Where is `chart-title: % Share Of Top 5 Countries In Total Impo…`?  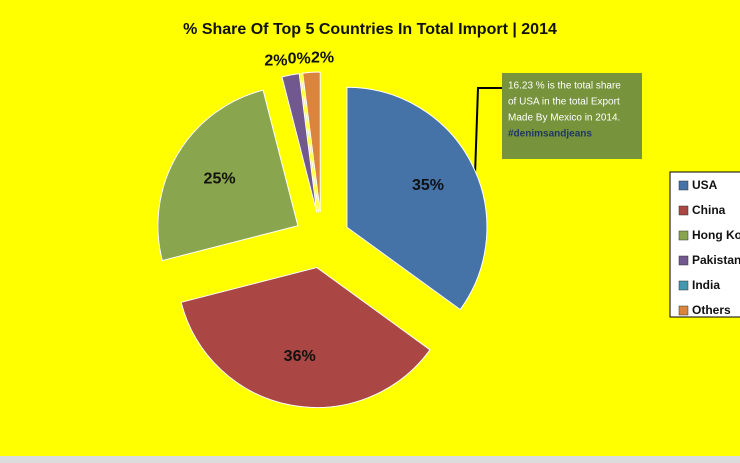 chart-title: % Share Of Top 5 Countries In Total Impo… is located at coordinates (370, 29).